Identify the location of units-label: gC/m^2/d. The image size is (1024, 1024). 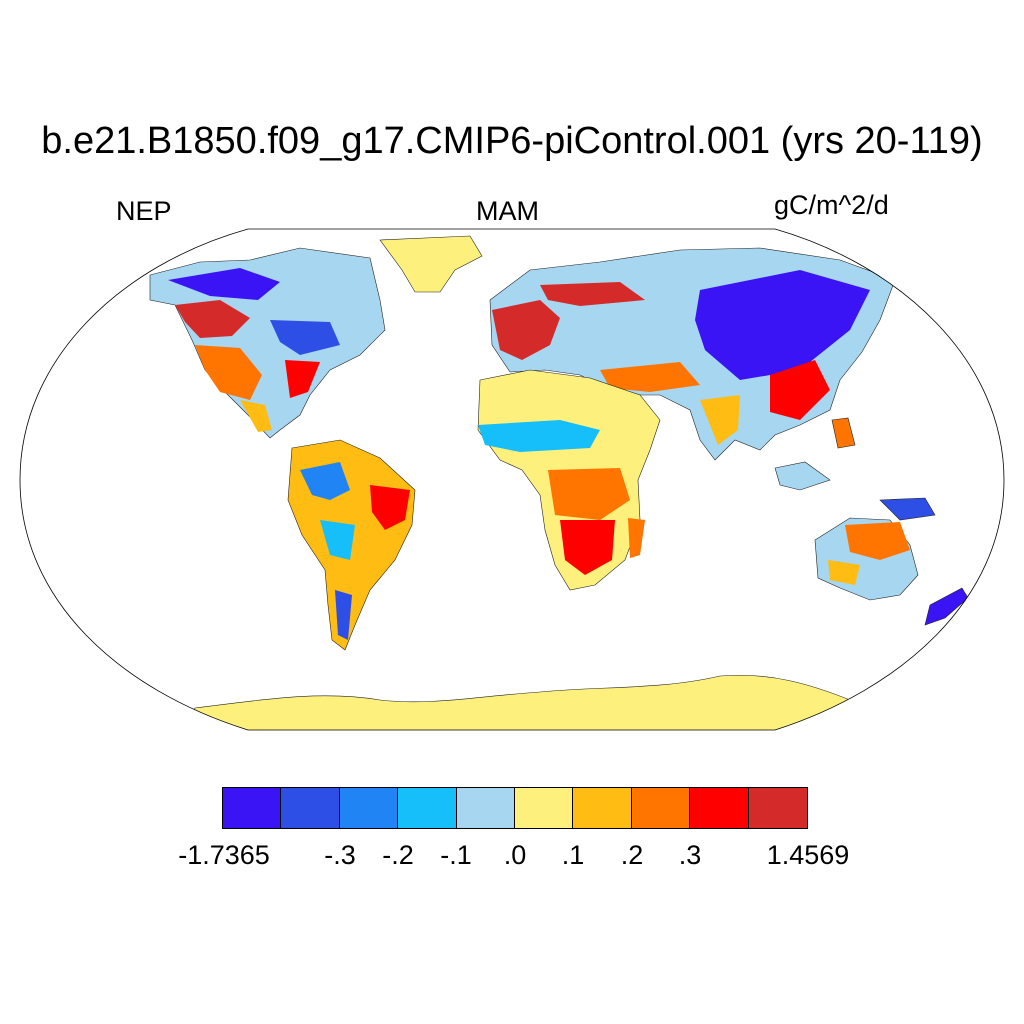
(831, 205).